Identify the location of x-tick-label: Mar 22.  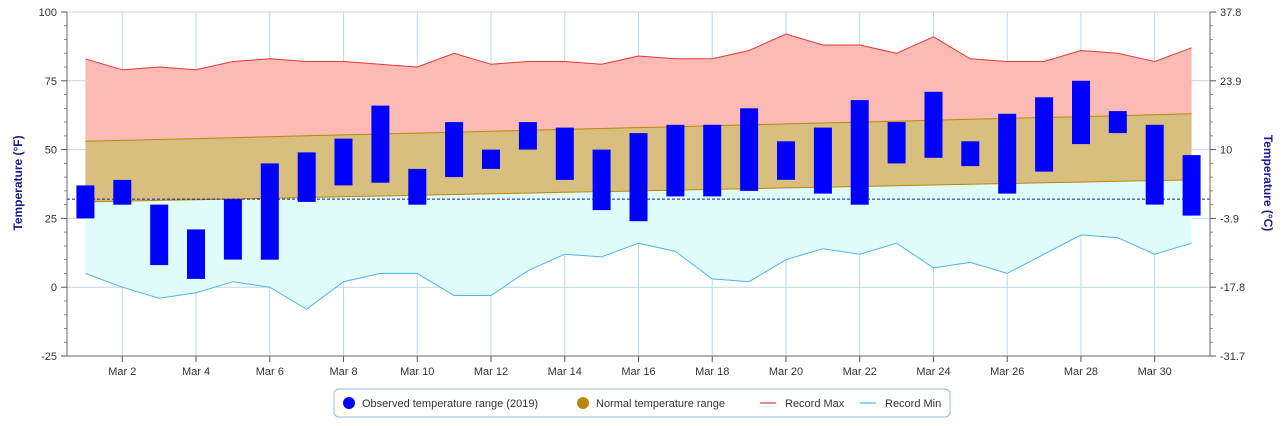
(860, 372).